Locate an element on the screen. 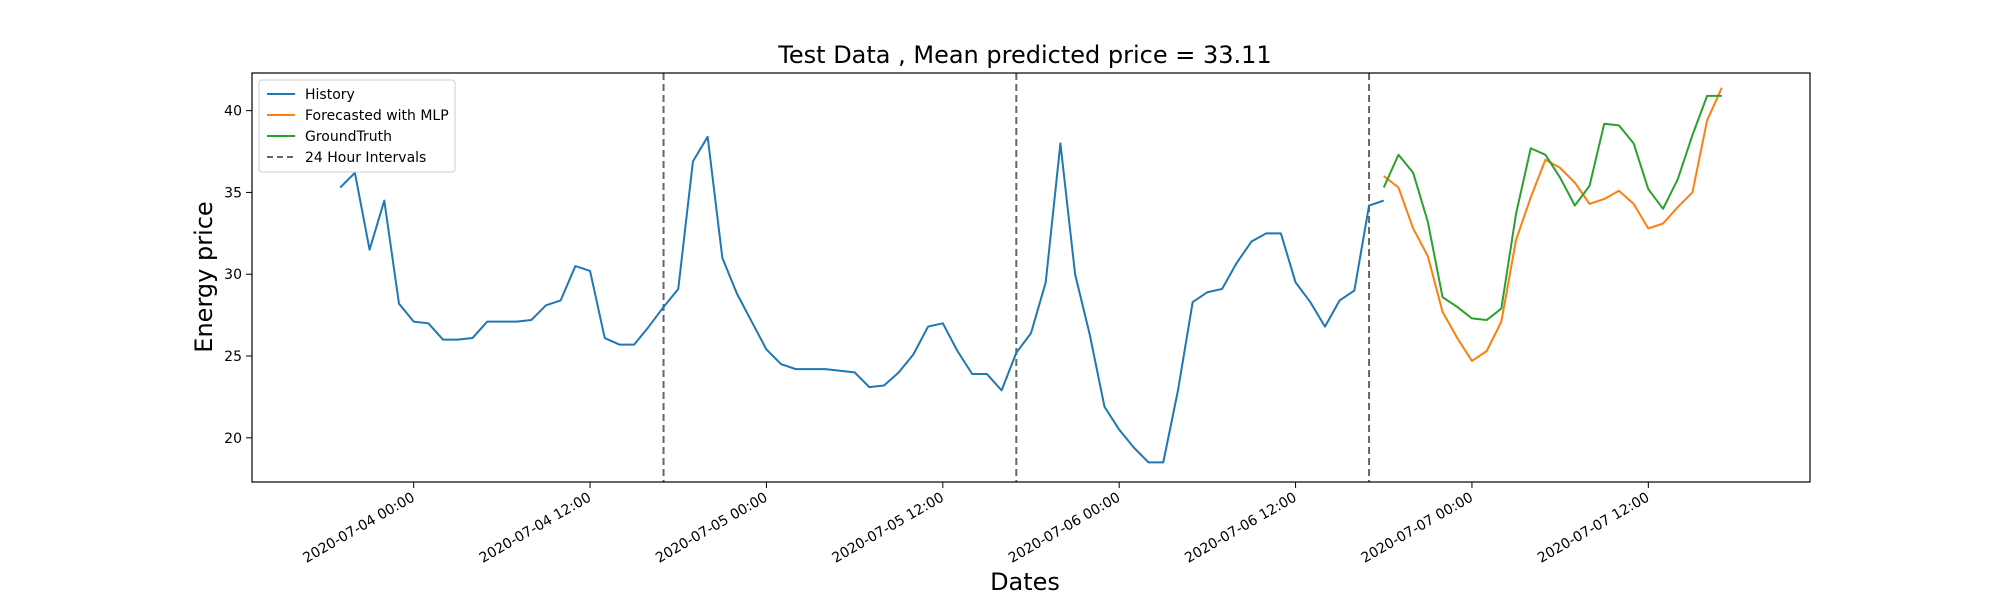 The image size is (2000, 600). series-line-forecast is located at coordinates (1553, 224).